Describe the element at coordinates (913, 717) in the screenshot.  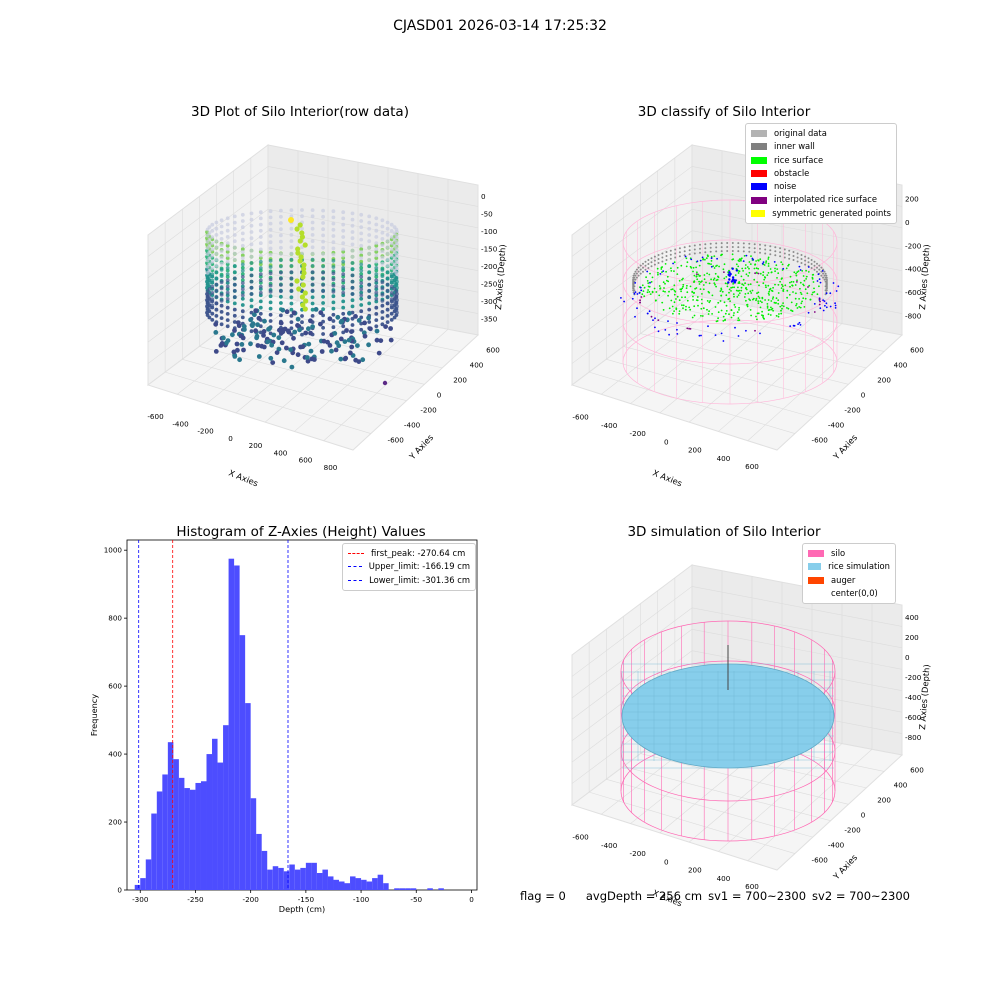
I see `z-tick-label: -600` at that location.